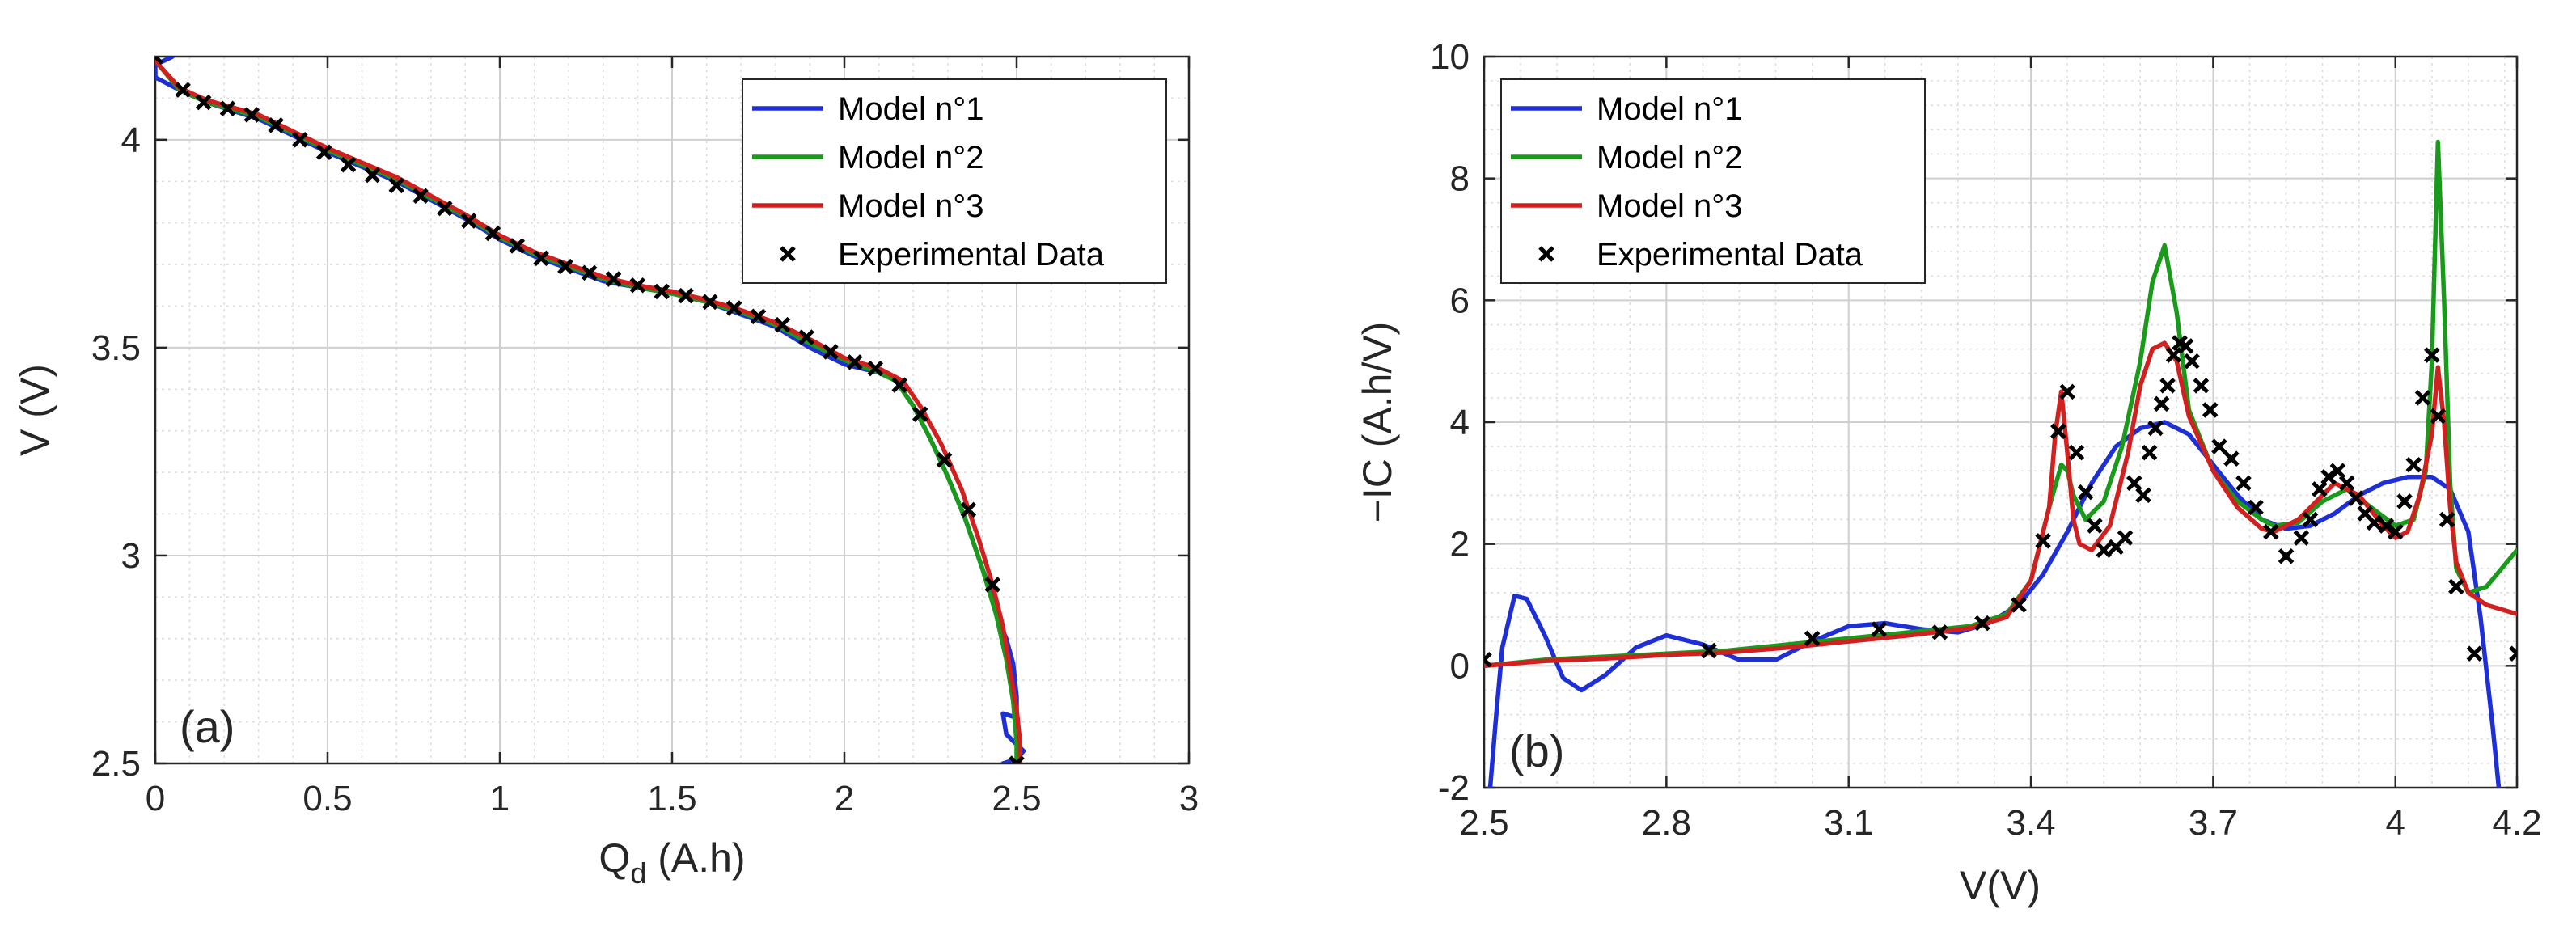  Describe the element at coordinates (1537, 750) in the screenshot. I see `panel-label: (b)` at that location.